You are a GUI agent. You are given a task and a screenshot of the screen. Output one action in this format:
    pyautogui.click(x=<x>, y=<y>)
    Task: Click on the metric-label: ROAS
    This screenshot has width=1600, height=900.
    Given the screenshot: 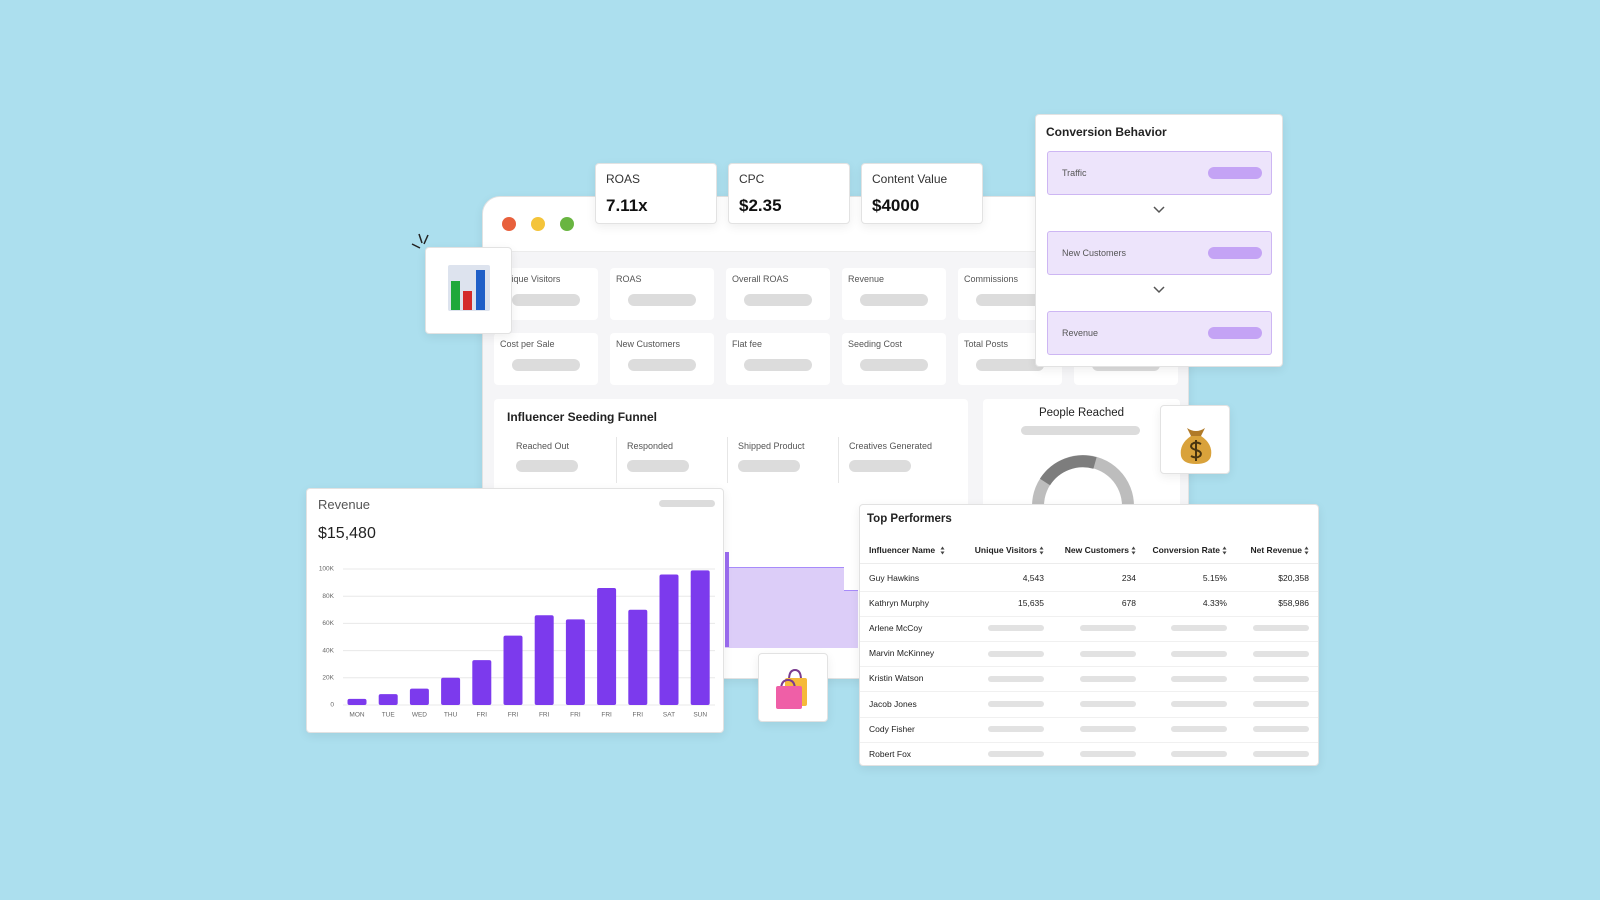 What is the action you would take?
    pyautogui.click(x=629, y=279)
    